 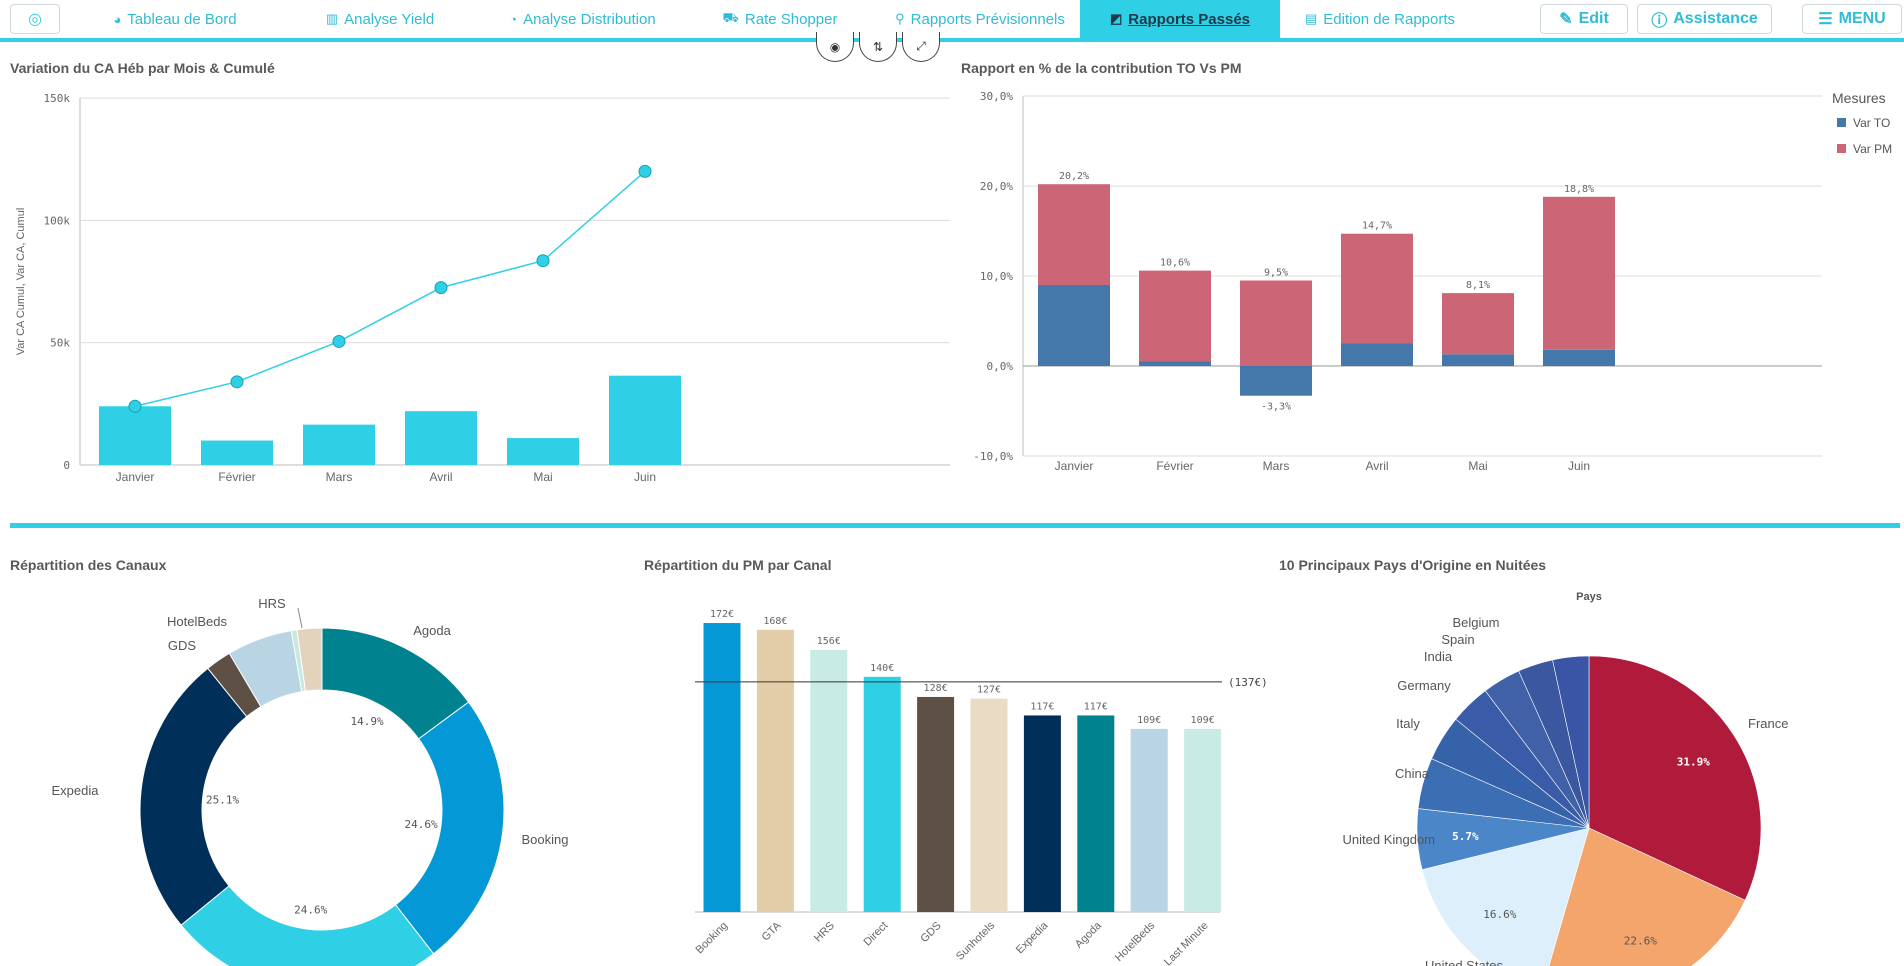 I want to click on x-tick-label: Juin, so click(x=645, y=477).